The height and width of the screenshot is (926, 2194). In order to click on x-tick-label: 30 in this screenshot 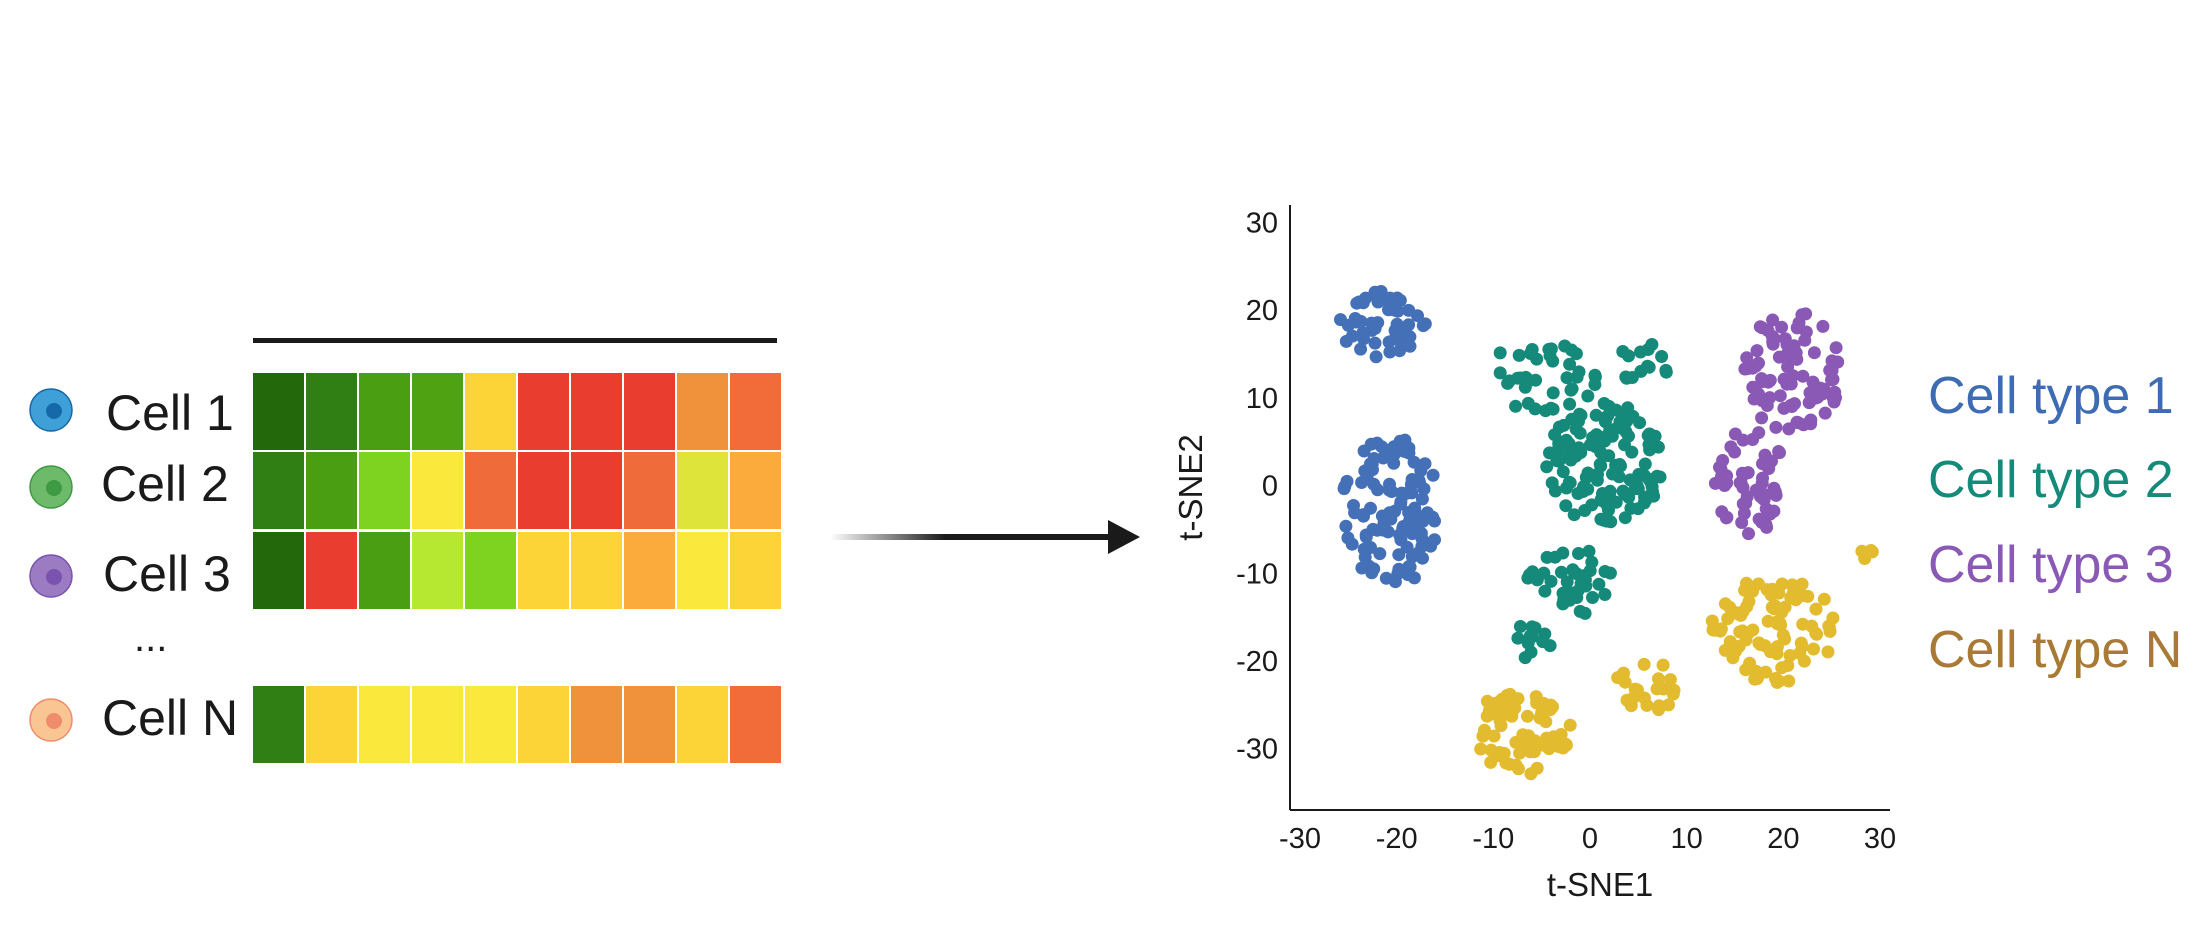, I will do `click(1880, 839)`.